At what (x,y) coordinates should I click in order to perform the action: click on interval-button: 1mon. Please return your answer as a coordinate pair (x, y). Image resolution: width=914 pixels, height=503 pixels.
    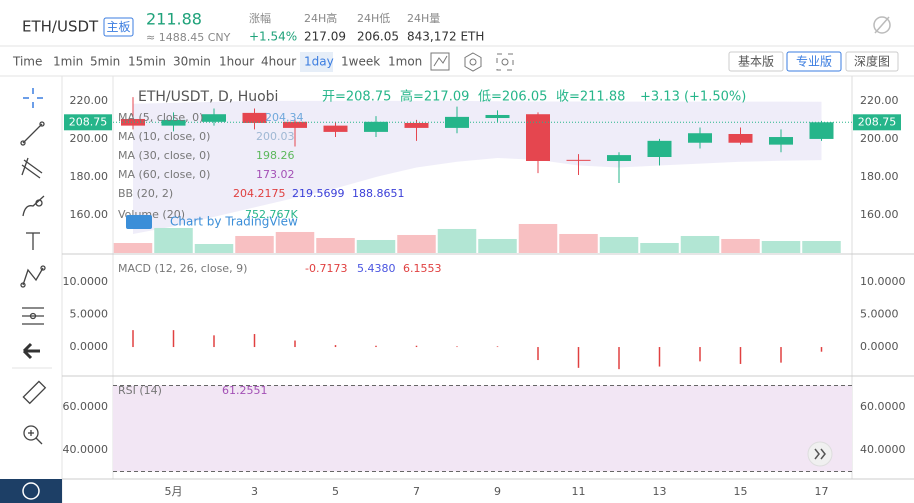
    Looking at the image, I should click on (405, 62).